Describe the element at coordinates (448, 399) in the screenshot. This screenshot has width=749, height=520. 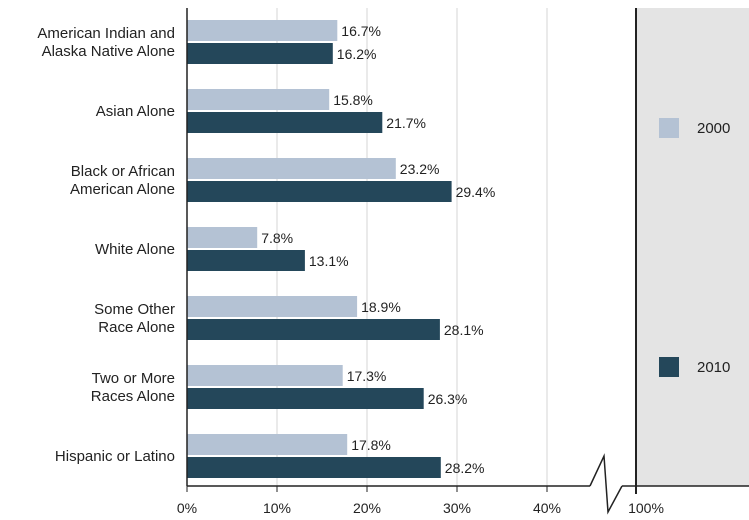
I see `value-label-2010-5: 26.3%` at that location.